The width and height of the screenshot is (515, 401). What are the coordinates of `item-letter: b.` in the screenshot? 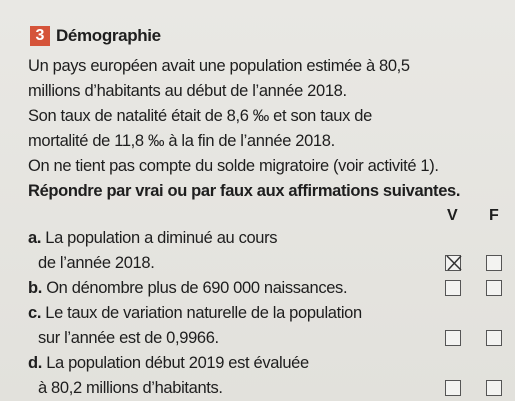 It's located at (35, 288).